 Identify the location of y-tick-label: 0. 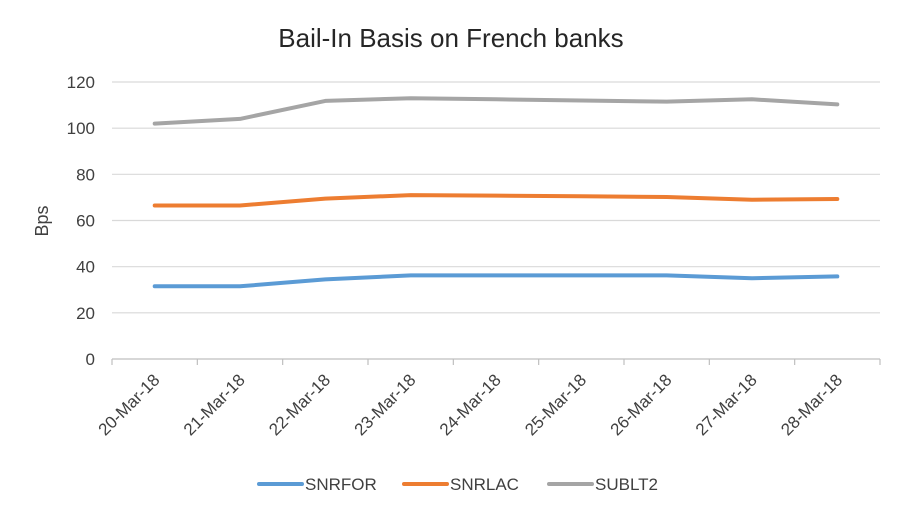
(90, 359).